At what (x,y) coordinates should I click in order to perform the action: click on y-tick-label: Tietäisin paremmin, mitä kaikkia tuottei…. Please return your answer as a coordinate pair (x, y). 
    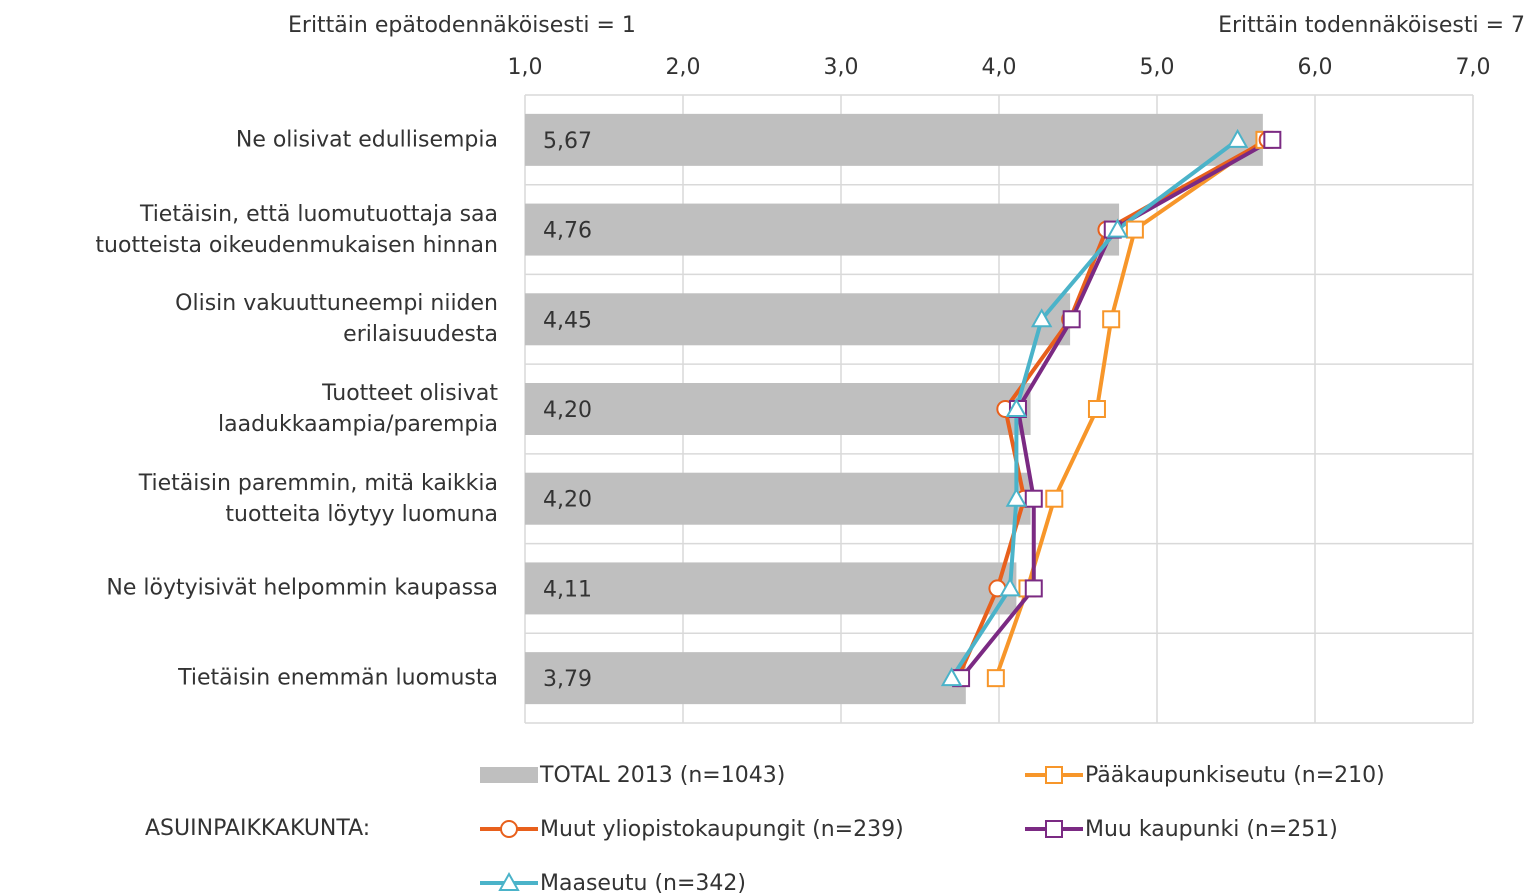
    Looking at the image, I should click on (318, 498).